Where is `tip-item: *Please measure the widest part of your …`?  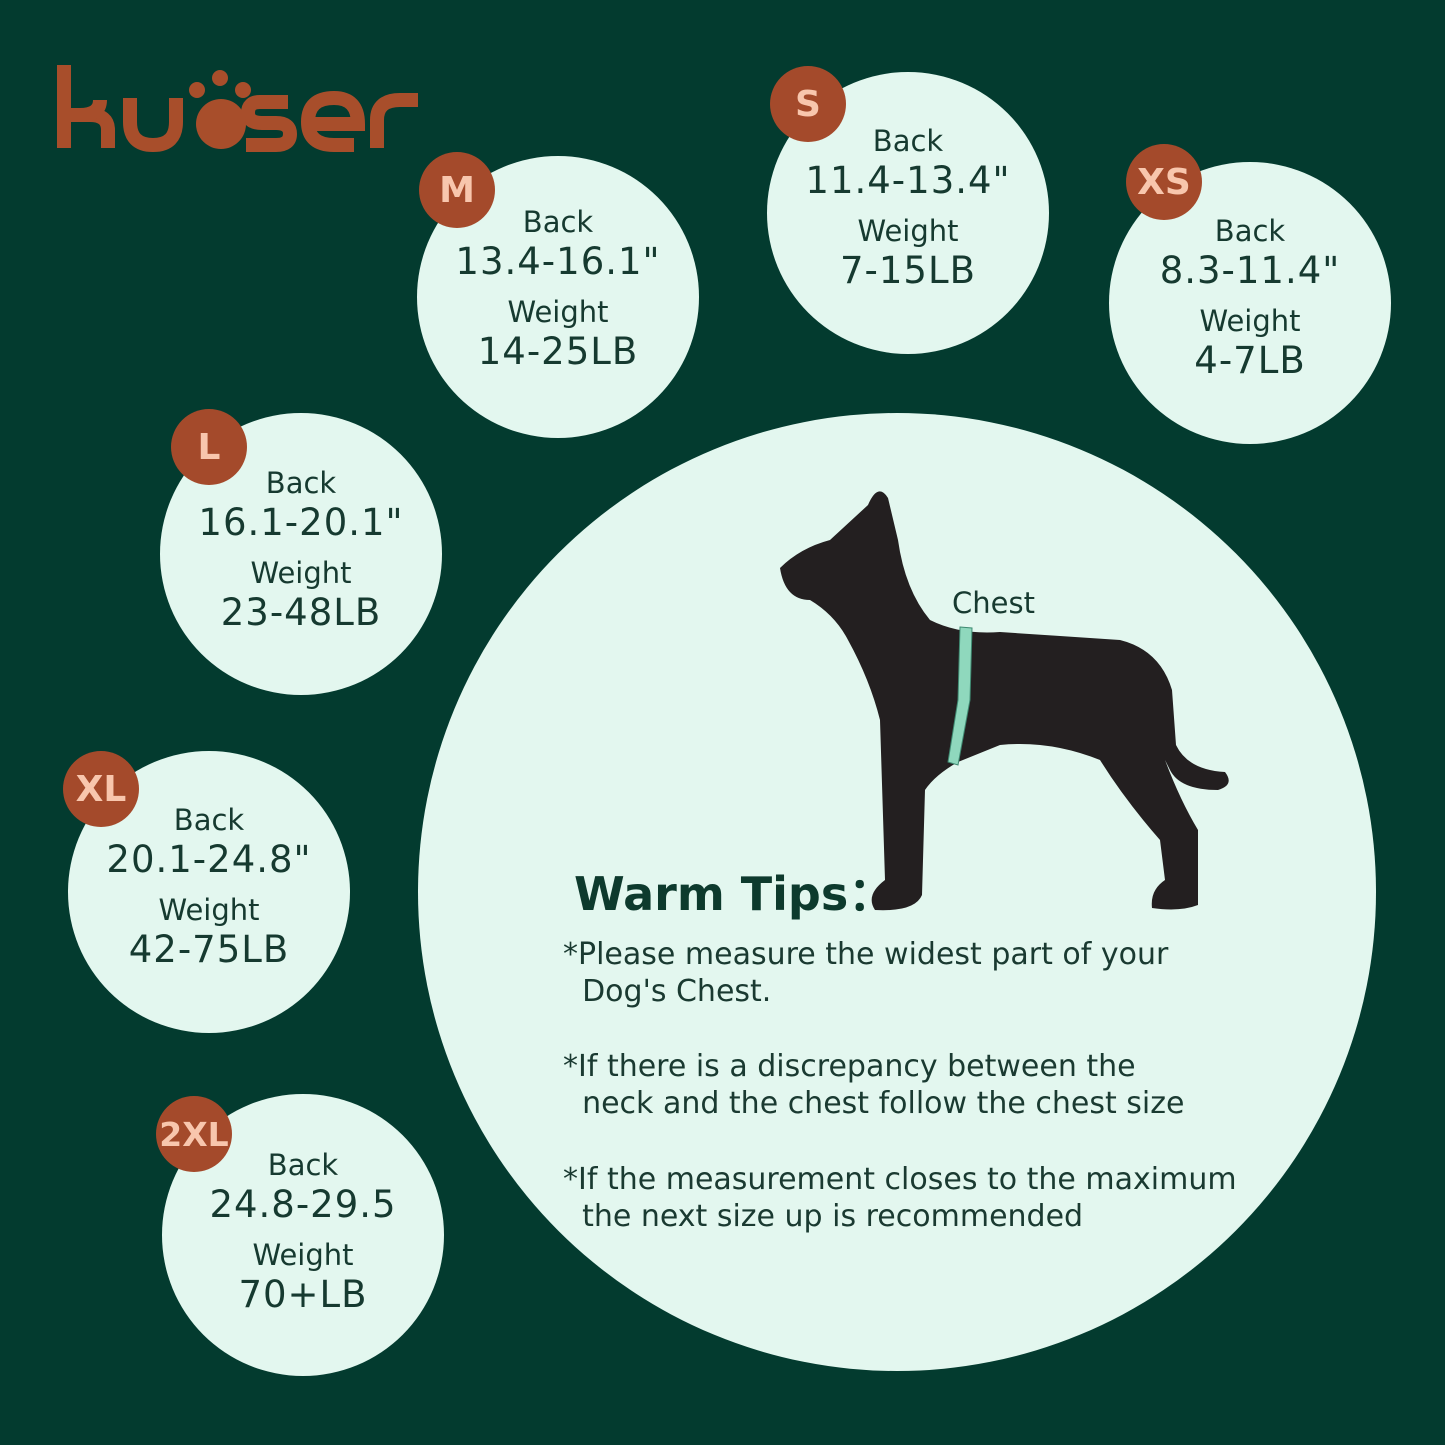 tip-item: *Please measure the widest part of your … is located at coordinates (866, 973).